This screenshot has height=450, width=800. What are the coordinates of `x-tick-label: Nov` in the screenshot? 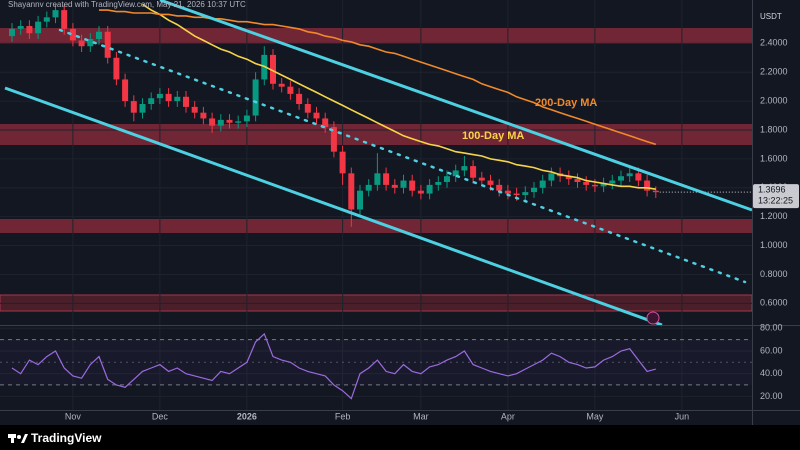 It's located at (73, 416).